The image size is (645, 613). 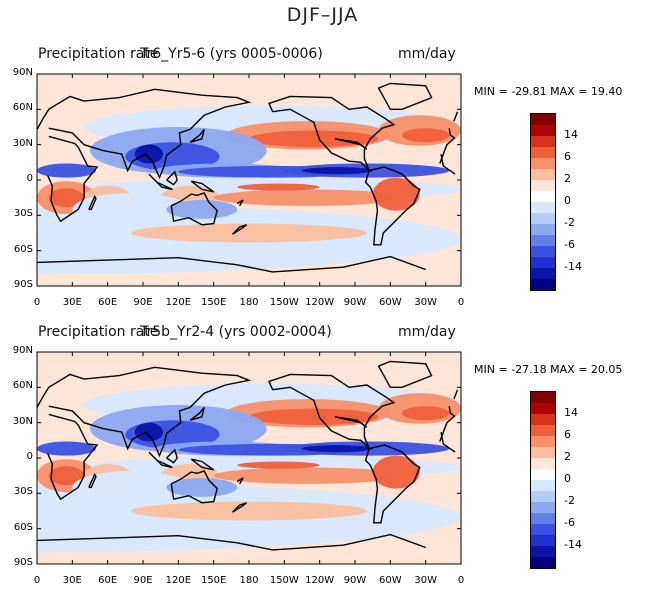 I want to click on colorbar-label: 0, so click(x=567, y=200).